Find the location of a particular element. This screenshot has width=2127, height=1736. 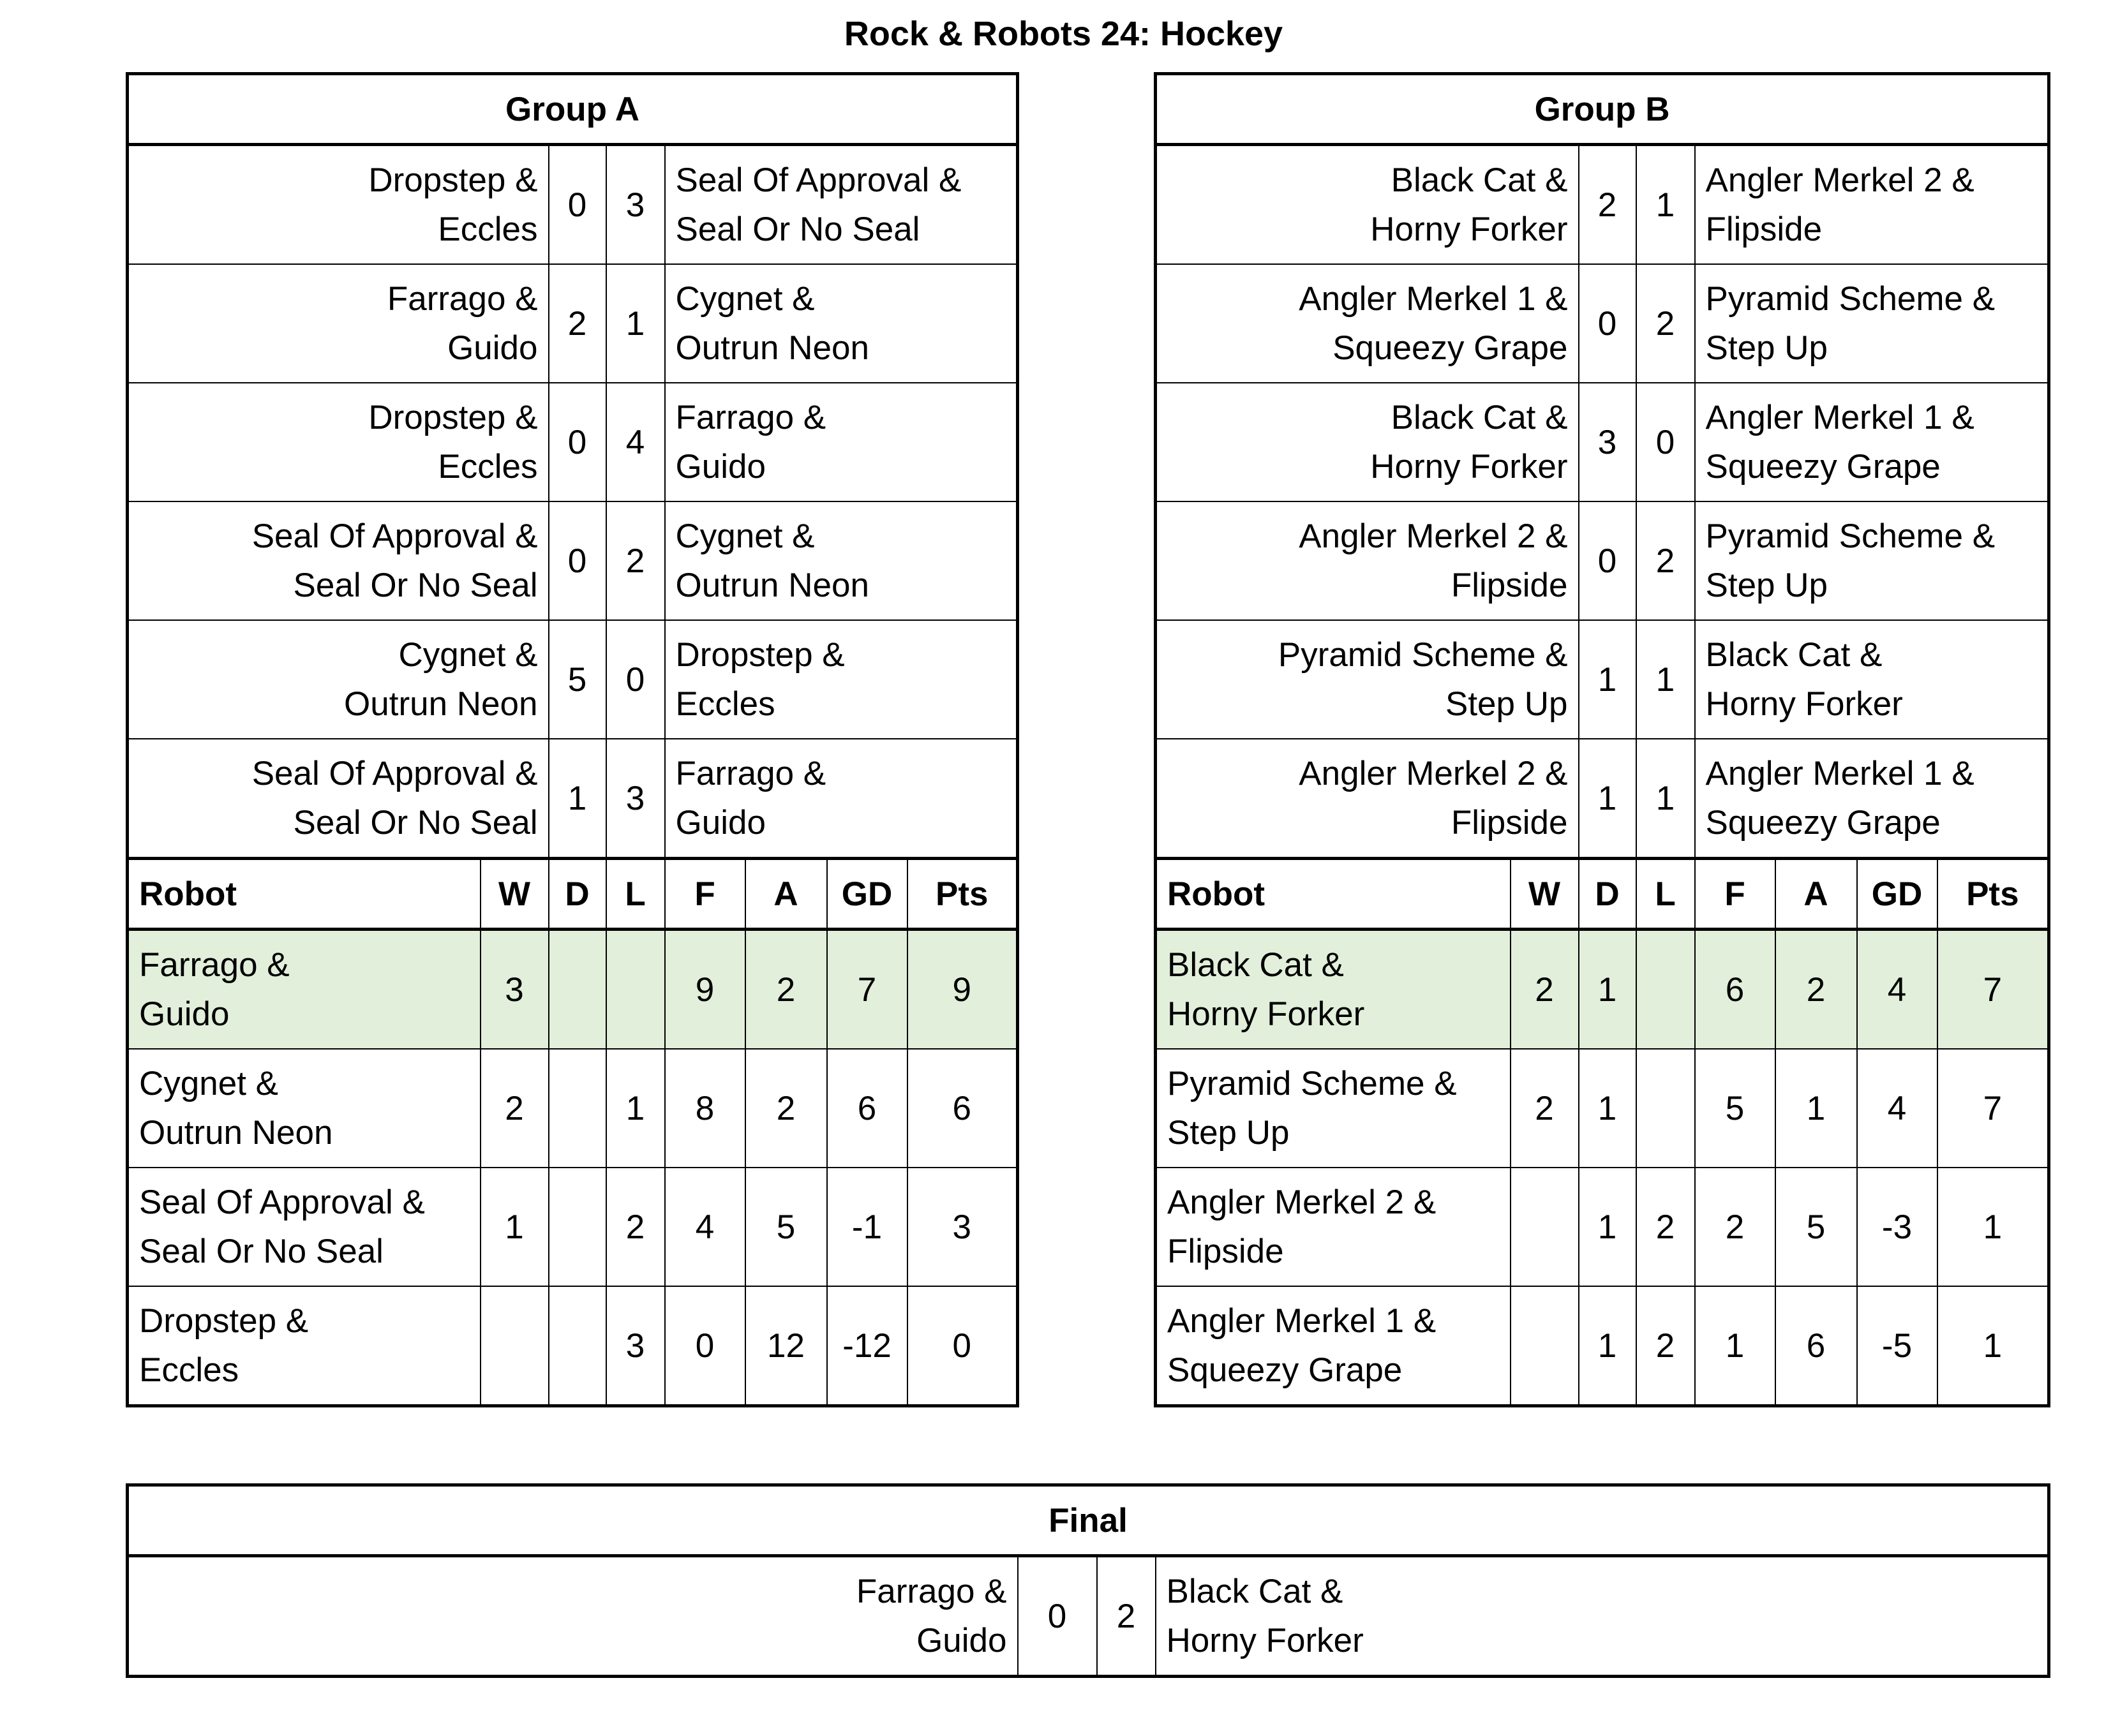

stat-f: 8 is located at coordinates (705, 1108).